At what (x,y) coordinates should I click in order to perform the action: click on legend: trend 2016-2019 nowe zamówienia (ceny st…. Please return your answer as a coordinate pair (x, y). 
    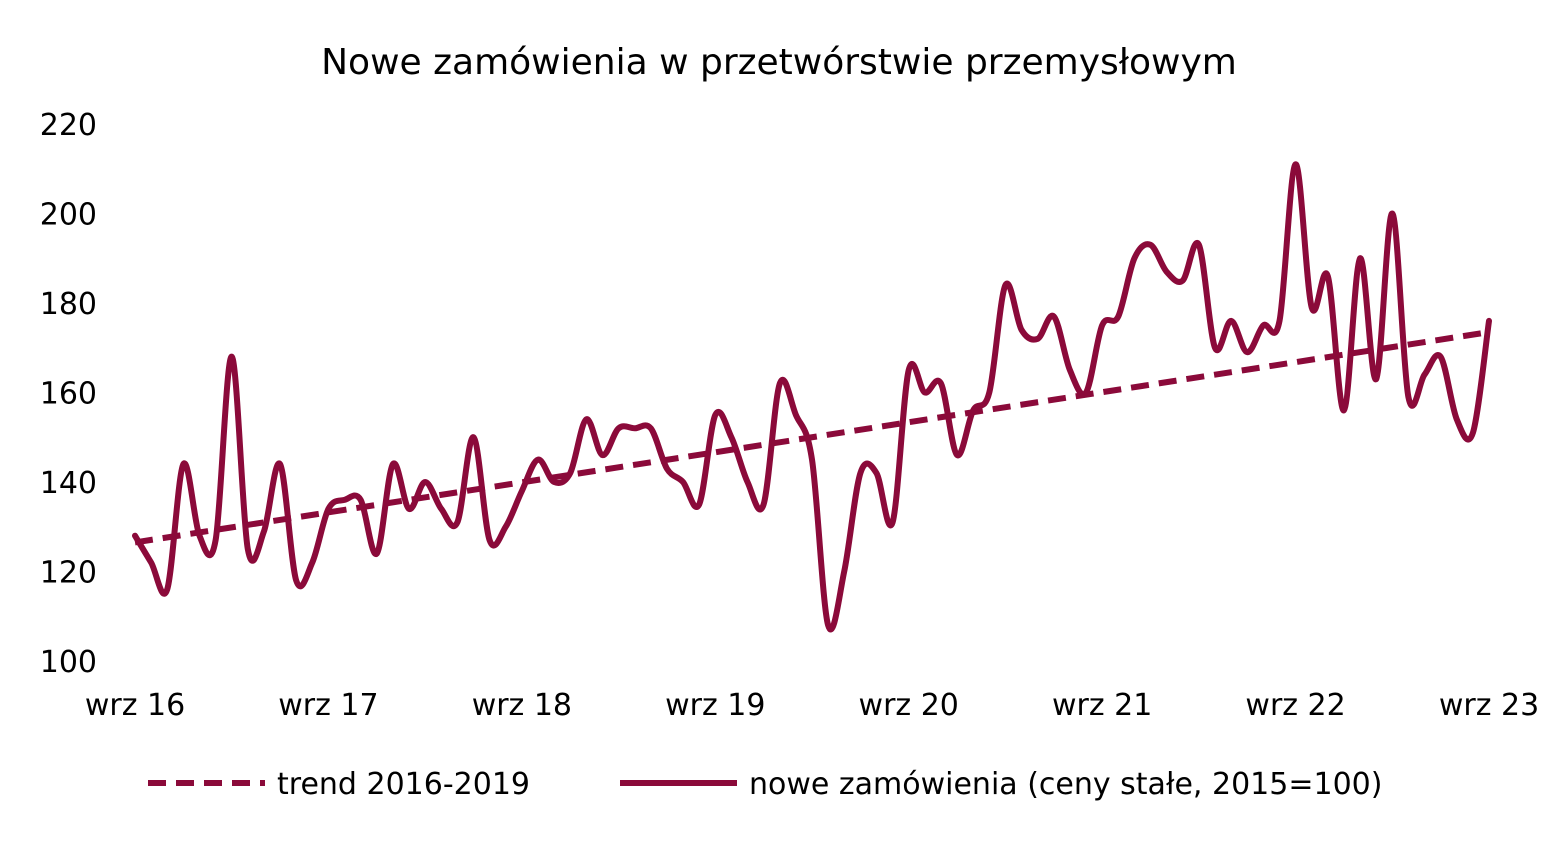
    Looking at the image, I should click on (765, 784).